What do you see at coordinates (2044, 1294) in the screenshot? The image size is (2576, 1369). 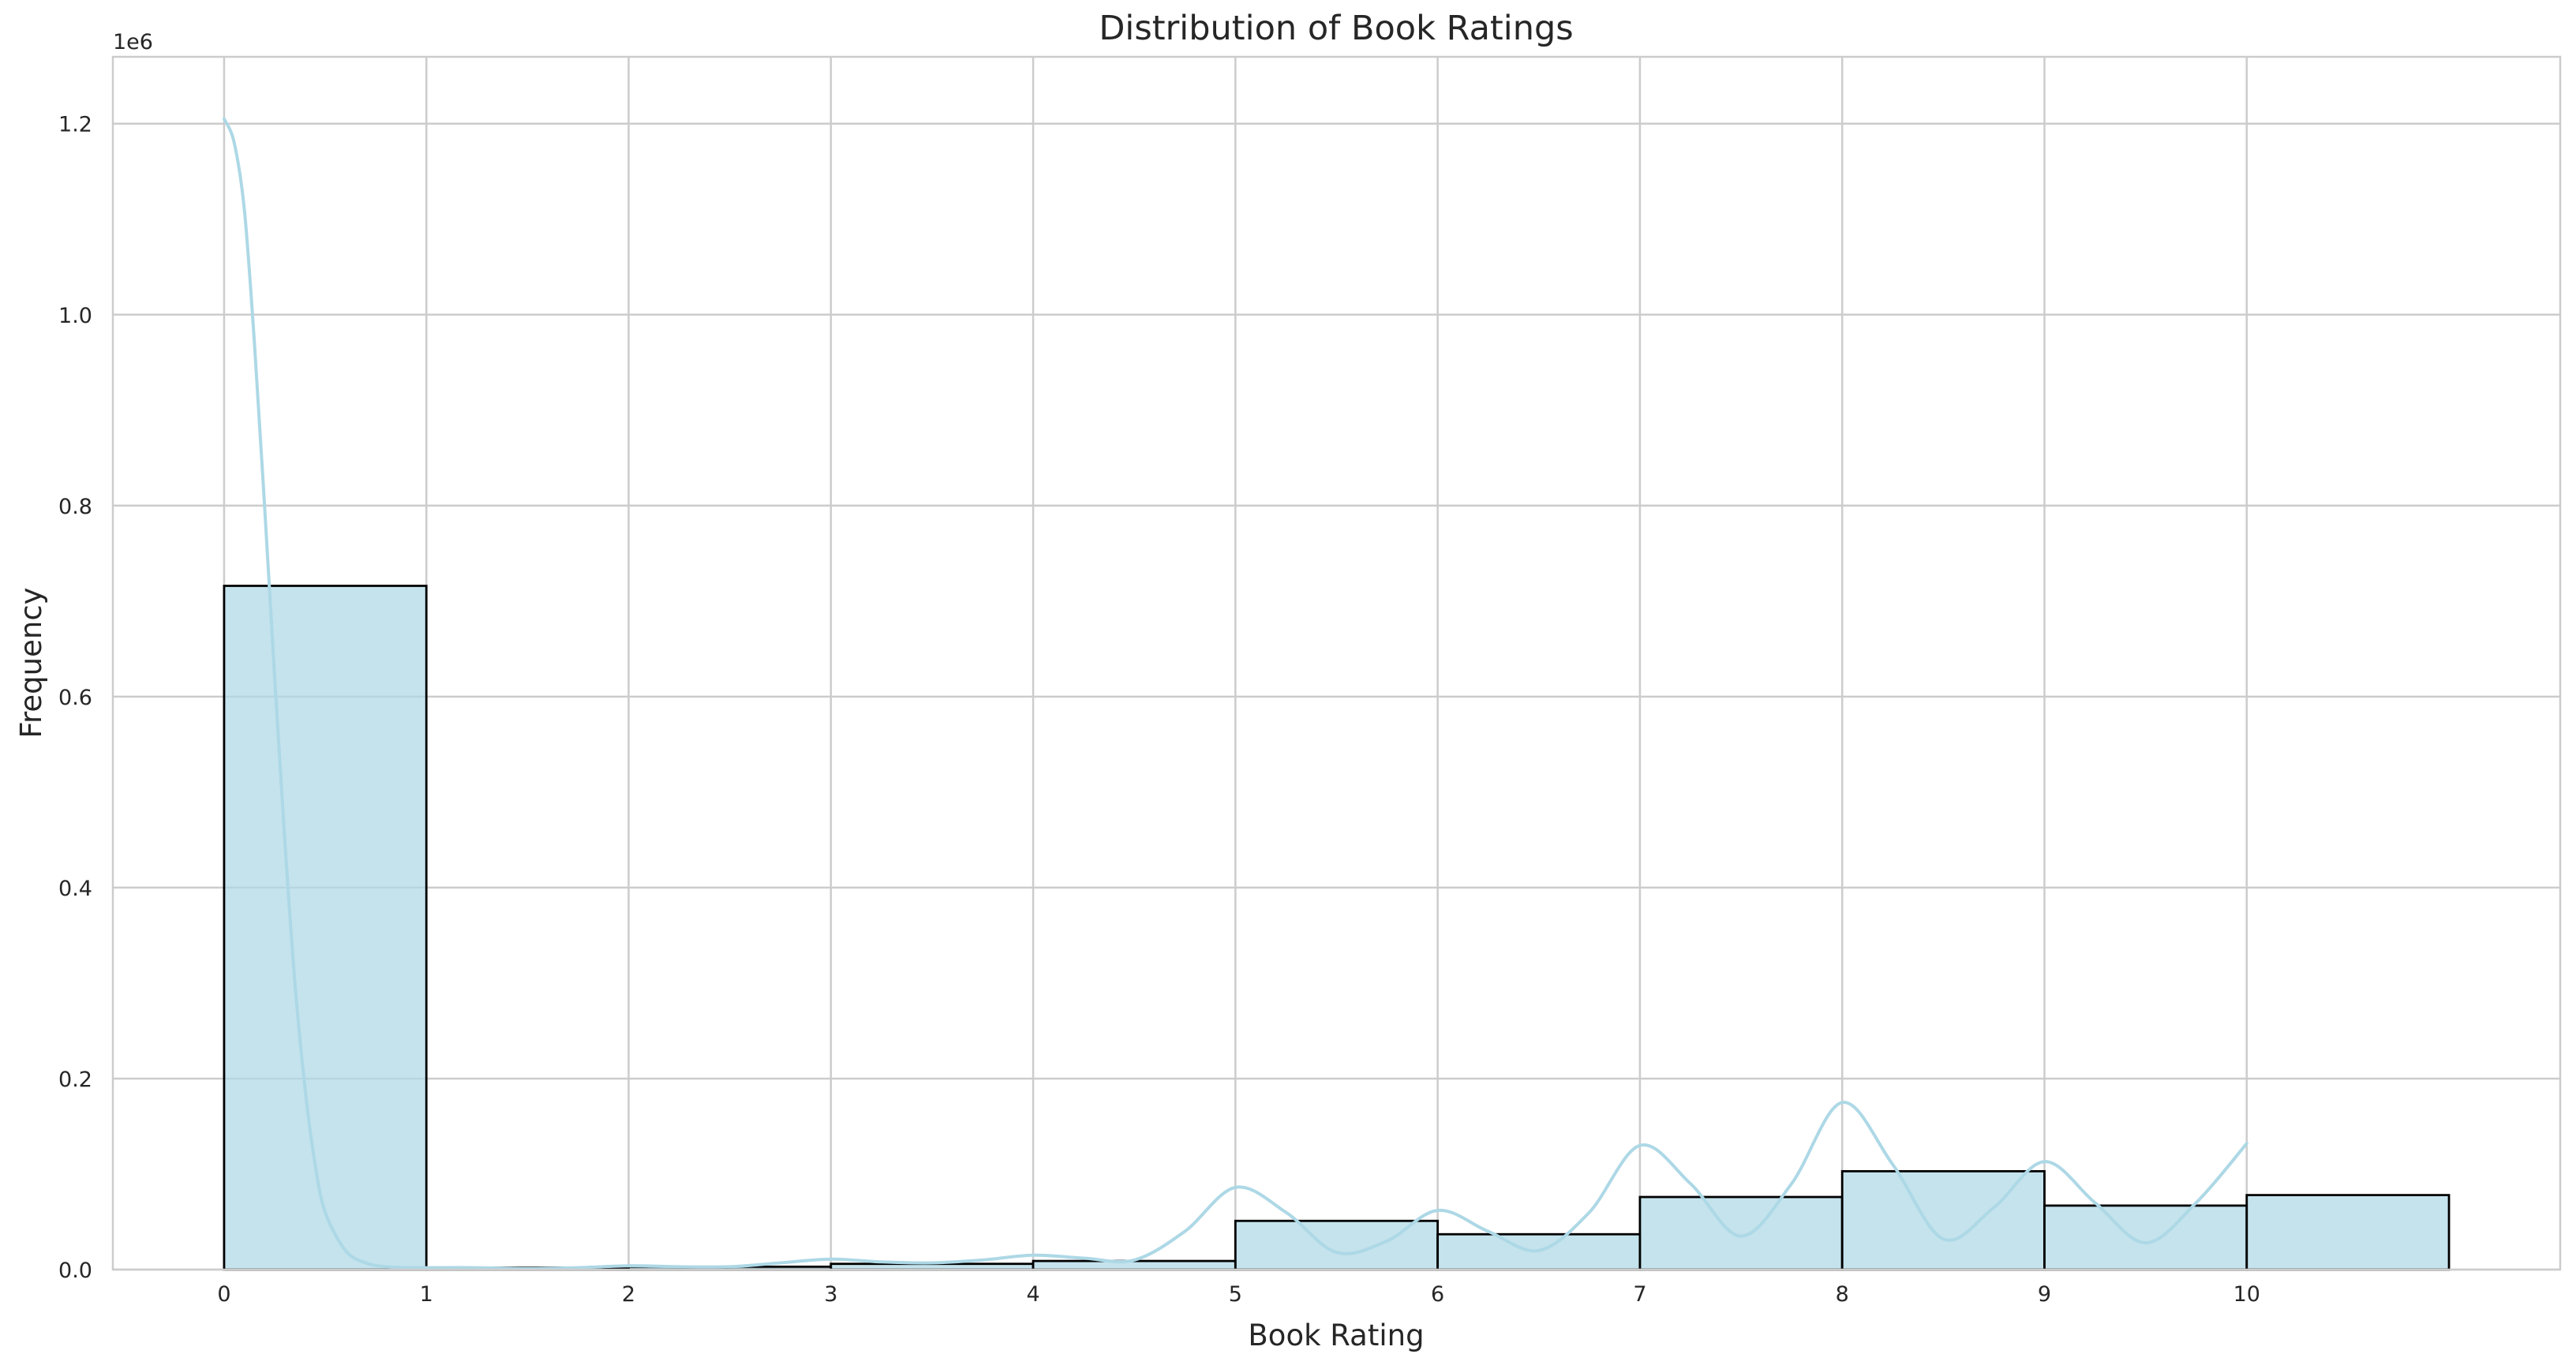 I see `x-tick-label-9: 9` at bounding box center [2044, 1294].